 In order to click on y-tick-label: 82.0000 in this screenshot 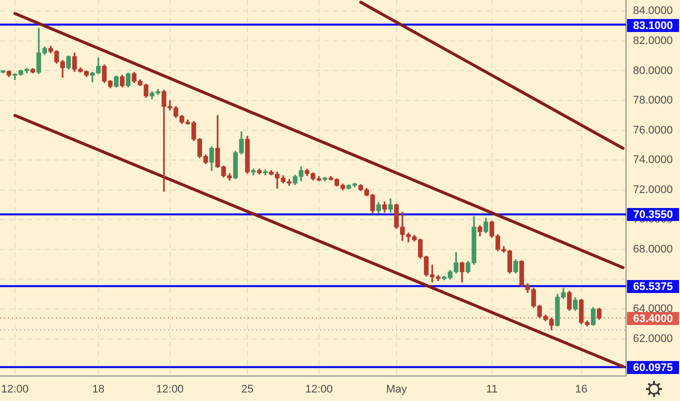, I will do `click(653, 40)`.